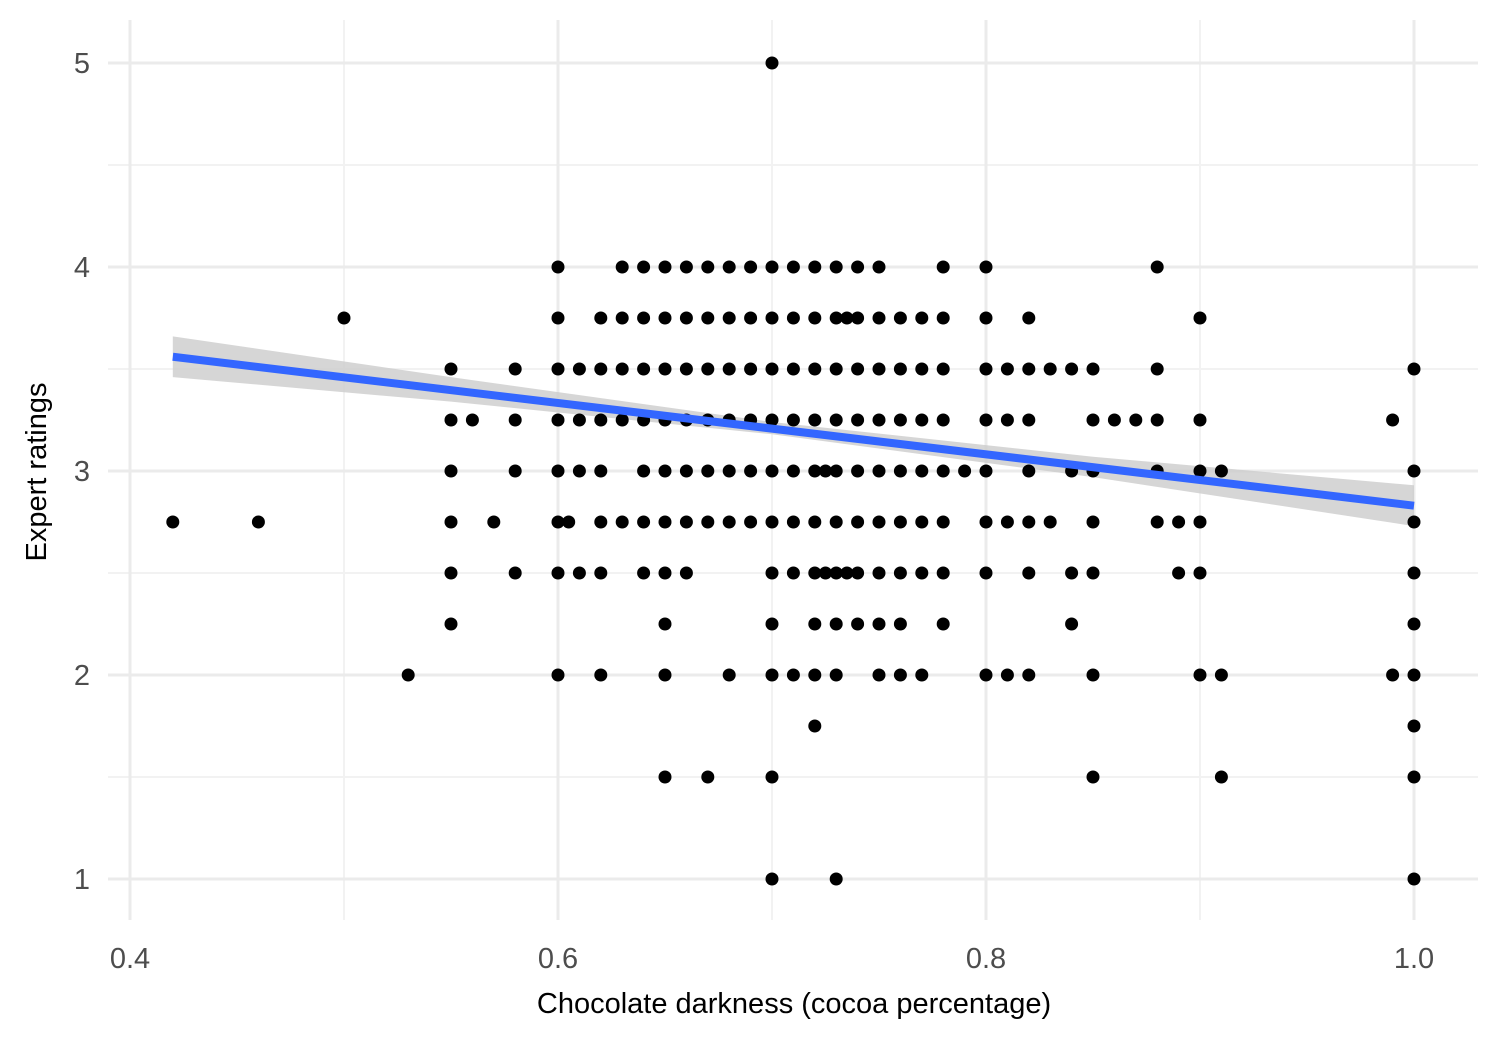 Image resolution: width=1500 pixels, height=1050 pixels. Describe the element at coordinates (82, 268) in the screenshot. I see `y-tick-label: 4` at that location.